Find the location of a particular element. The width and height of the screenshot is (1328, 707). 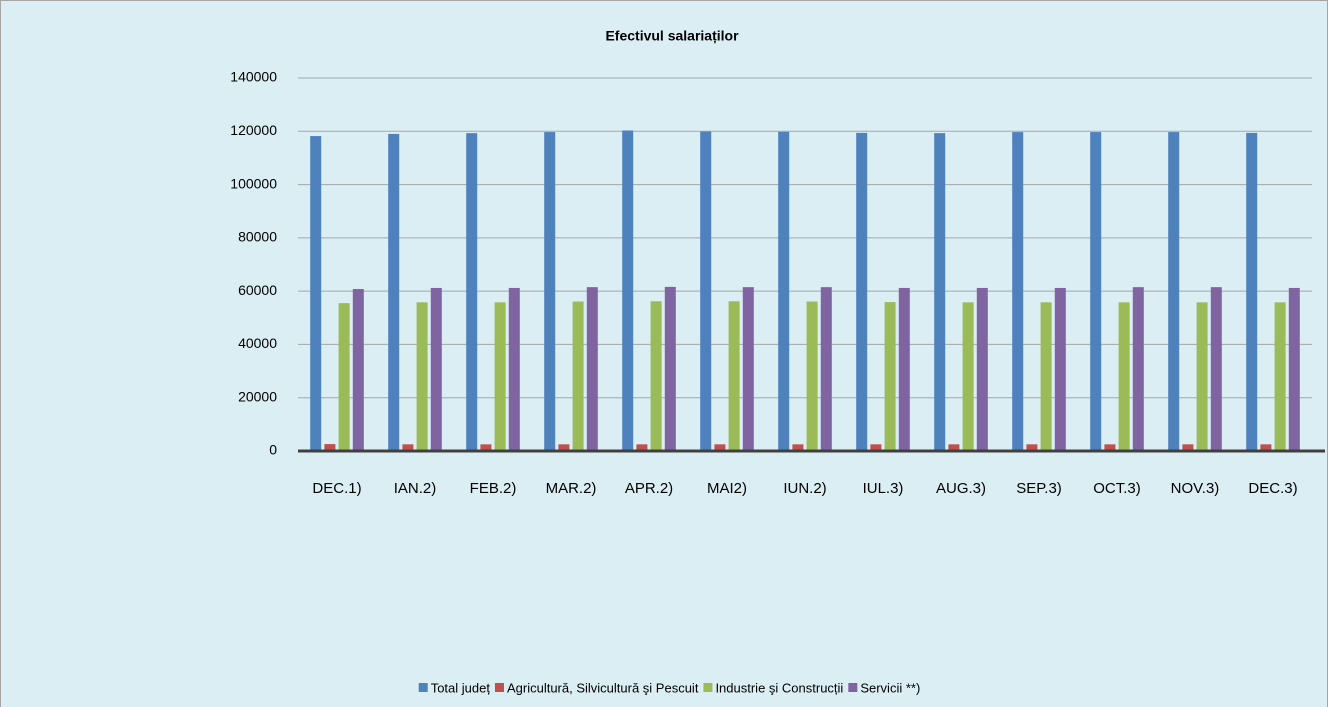

x-tick-label: NOV.3) is located at coordinates (1195, 488).